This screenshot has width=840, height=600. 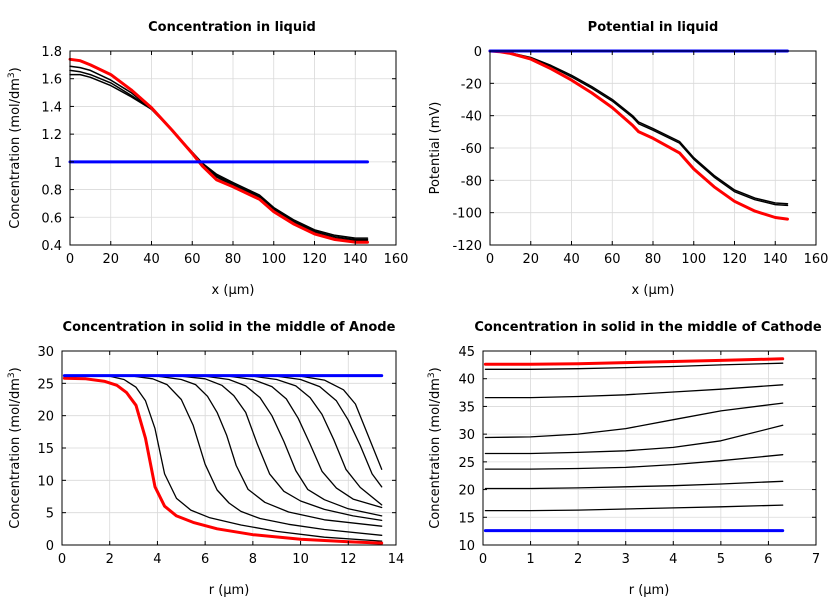 What do you see at coordinates (51, 52) in the screenshot?
I see `y-tick-label: 1.8` at bounding box center [51, 52].